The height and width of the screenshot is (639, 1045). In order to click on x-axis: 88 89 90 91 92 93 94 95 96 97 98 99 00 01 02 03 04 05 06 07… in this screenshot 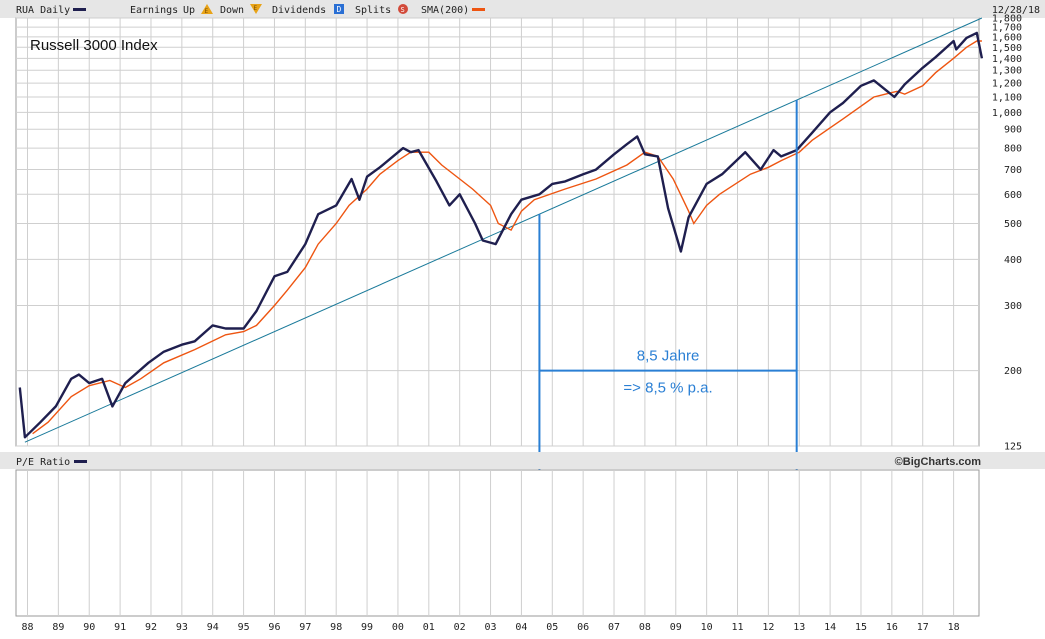, I will do `click(490, 627)`.